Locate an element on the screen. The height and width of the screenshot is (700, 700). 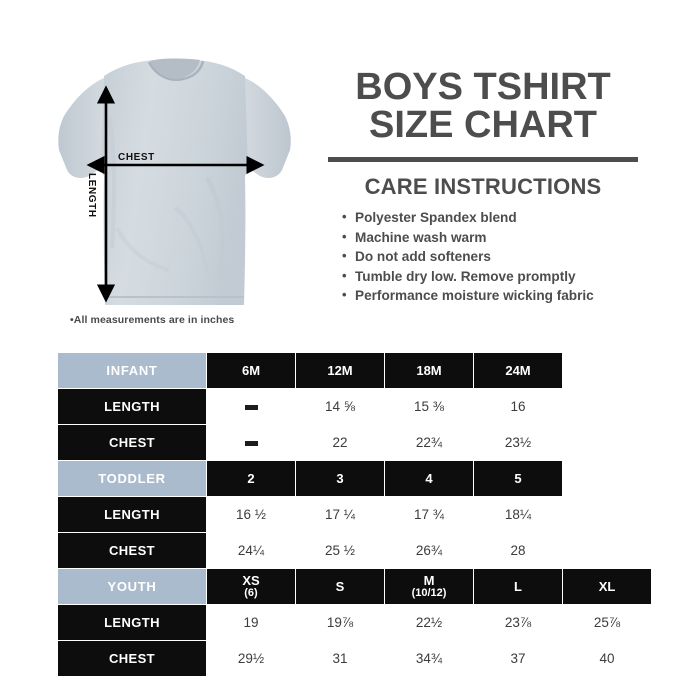
measurement-cell: 22 is located at coordinates (340, 442).